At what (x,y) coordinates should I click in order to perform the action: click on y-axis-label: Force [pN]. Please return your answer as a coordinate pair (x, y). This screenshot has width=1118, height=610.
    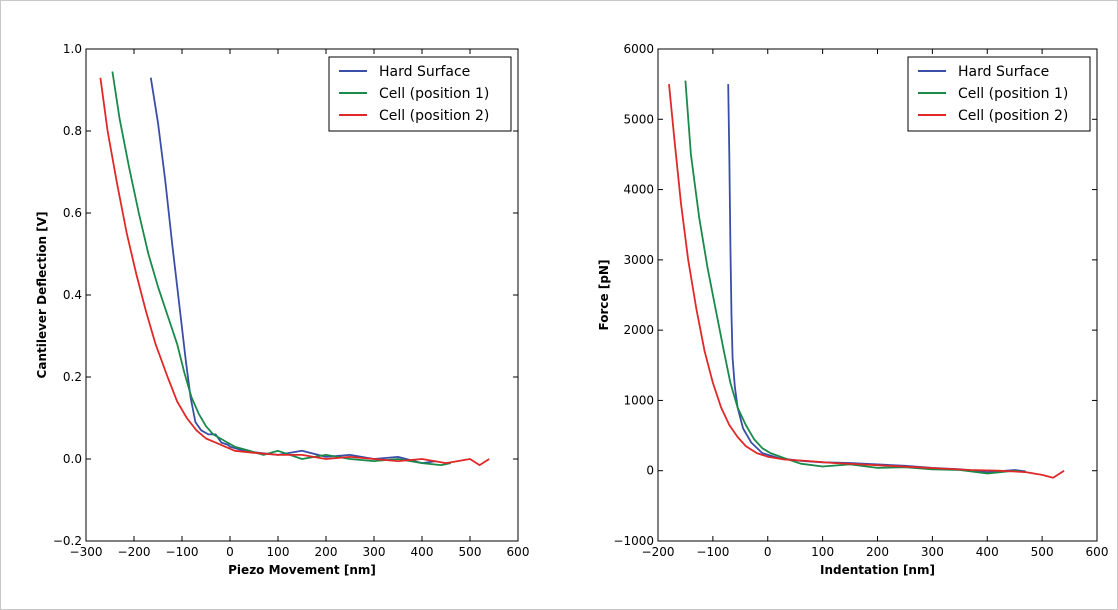
    Looking at the image, I should click on (604, 295).